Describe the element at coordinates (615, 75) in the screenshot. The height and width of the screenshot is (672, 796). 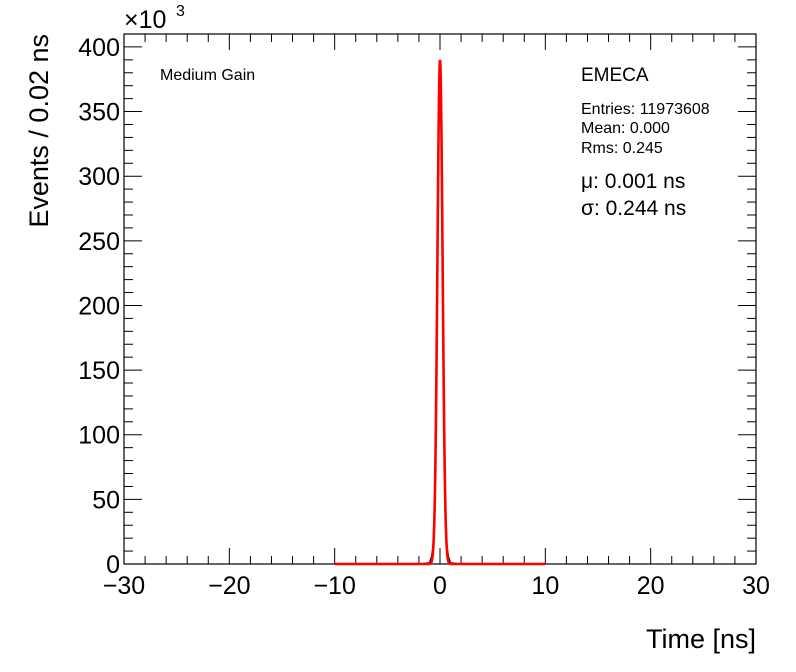
I see `stats-name: EMECA` at that location.